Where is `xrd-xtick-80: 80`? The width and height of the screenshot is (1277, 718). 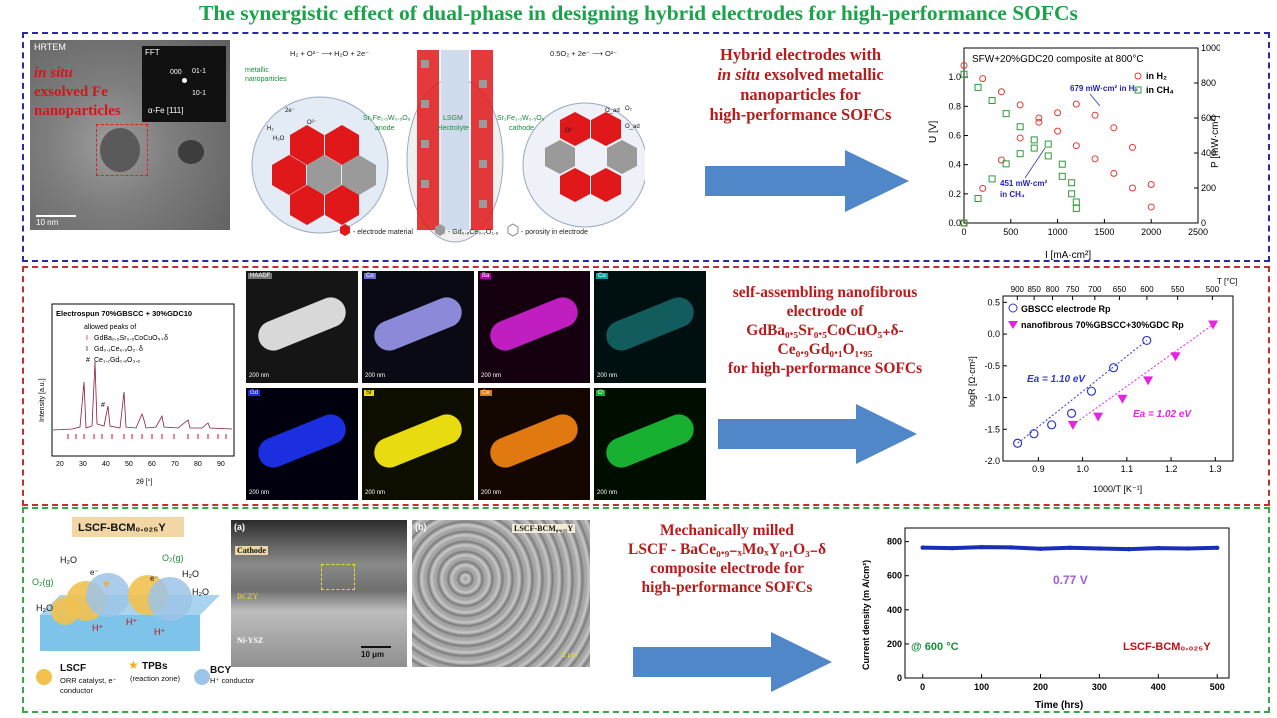 xrd-xtick-80: 80 is located at coordinates (198, 464).